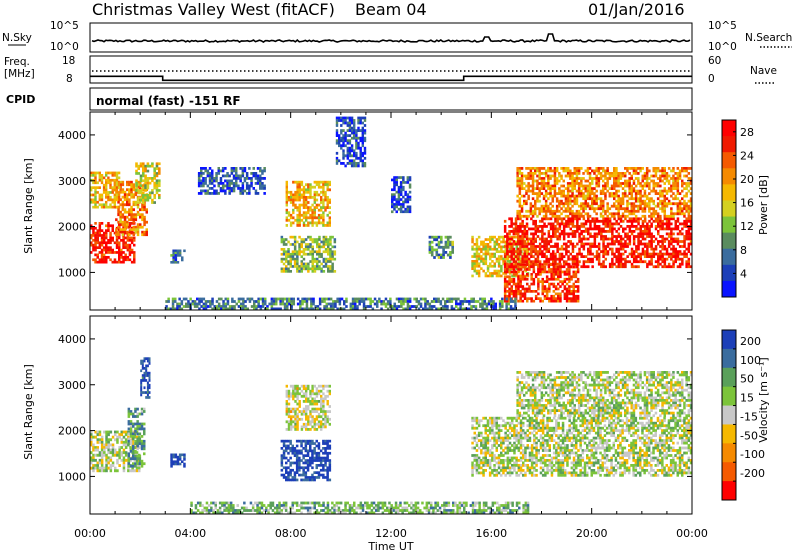  What do you see at coordinates (68, 61) in the screenshot?
I see `freq-tick-top: 18` at bounding box center [68, 61].